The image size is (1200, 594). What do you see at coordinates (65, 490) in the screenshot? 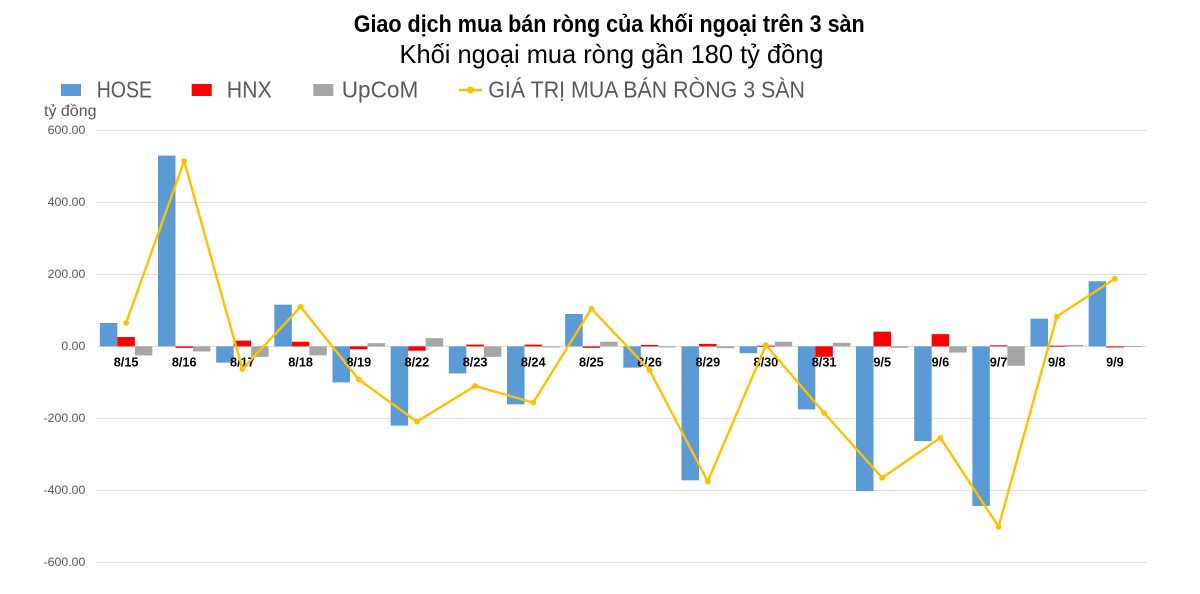
I see `svg-text: -400.00` at bounding box center [65, 490].